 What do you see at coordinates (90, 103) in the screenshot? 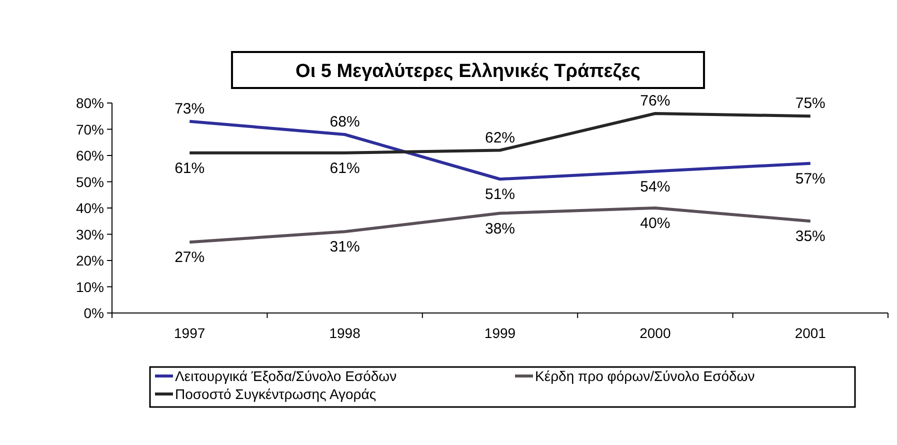
I see `y-tick-label: 80%` at bounding box center [90, 103].